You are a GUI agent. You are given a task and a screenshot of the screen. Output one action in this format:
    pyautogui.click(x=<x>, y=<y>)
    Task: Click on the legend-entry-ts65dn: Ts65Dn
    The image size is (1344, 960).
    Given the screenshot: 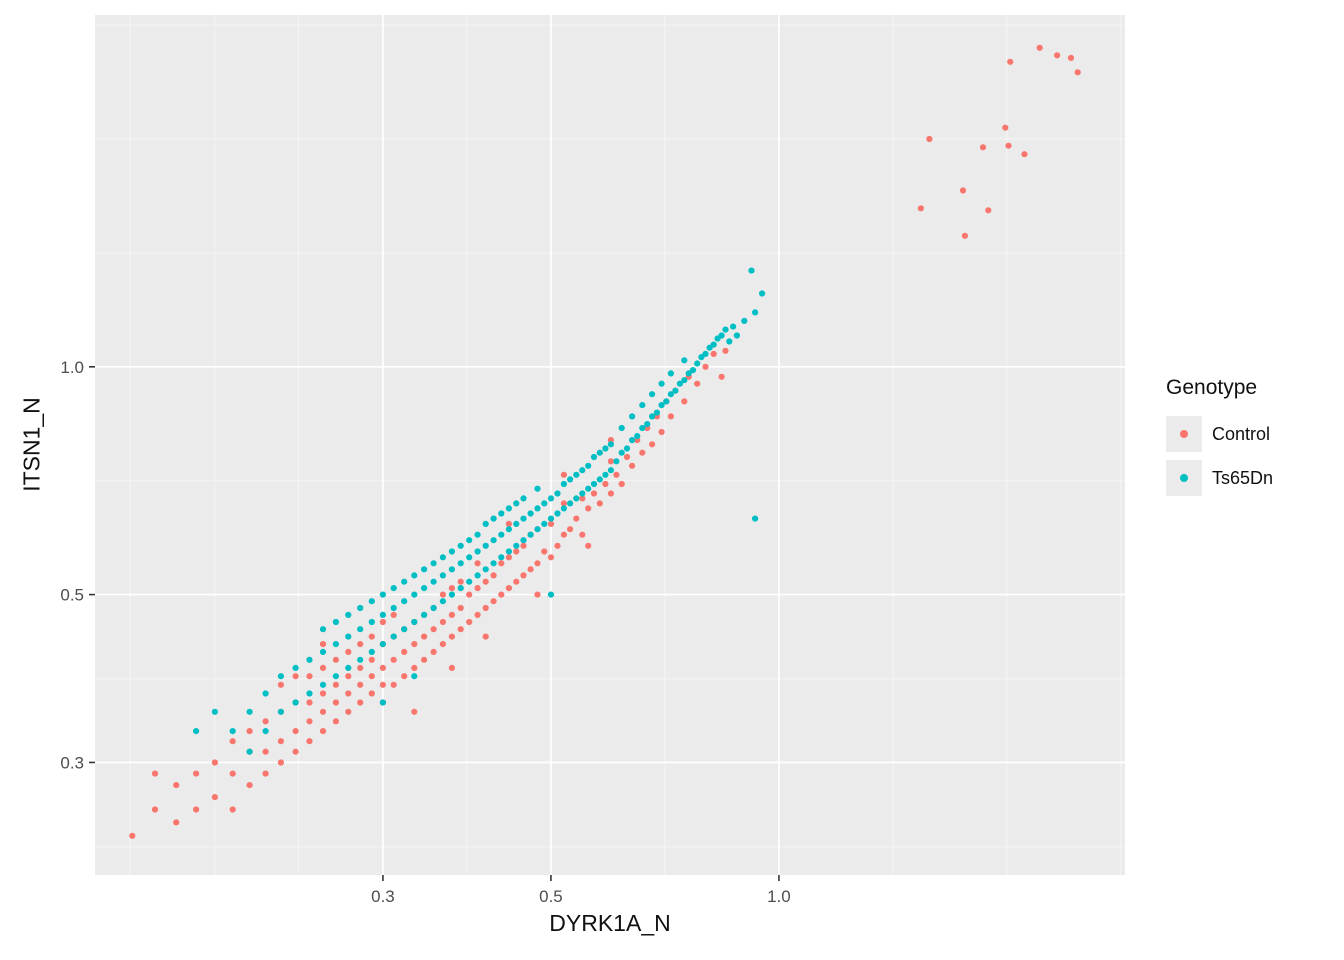 What is the action you would take?
    pyautogui.click(x=1219, y=478)
    